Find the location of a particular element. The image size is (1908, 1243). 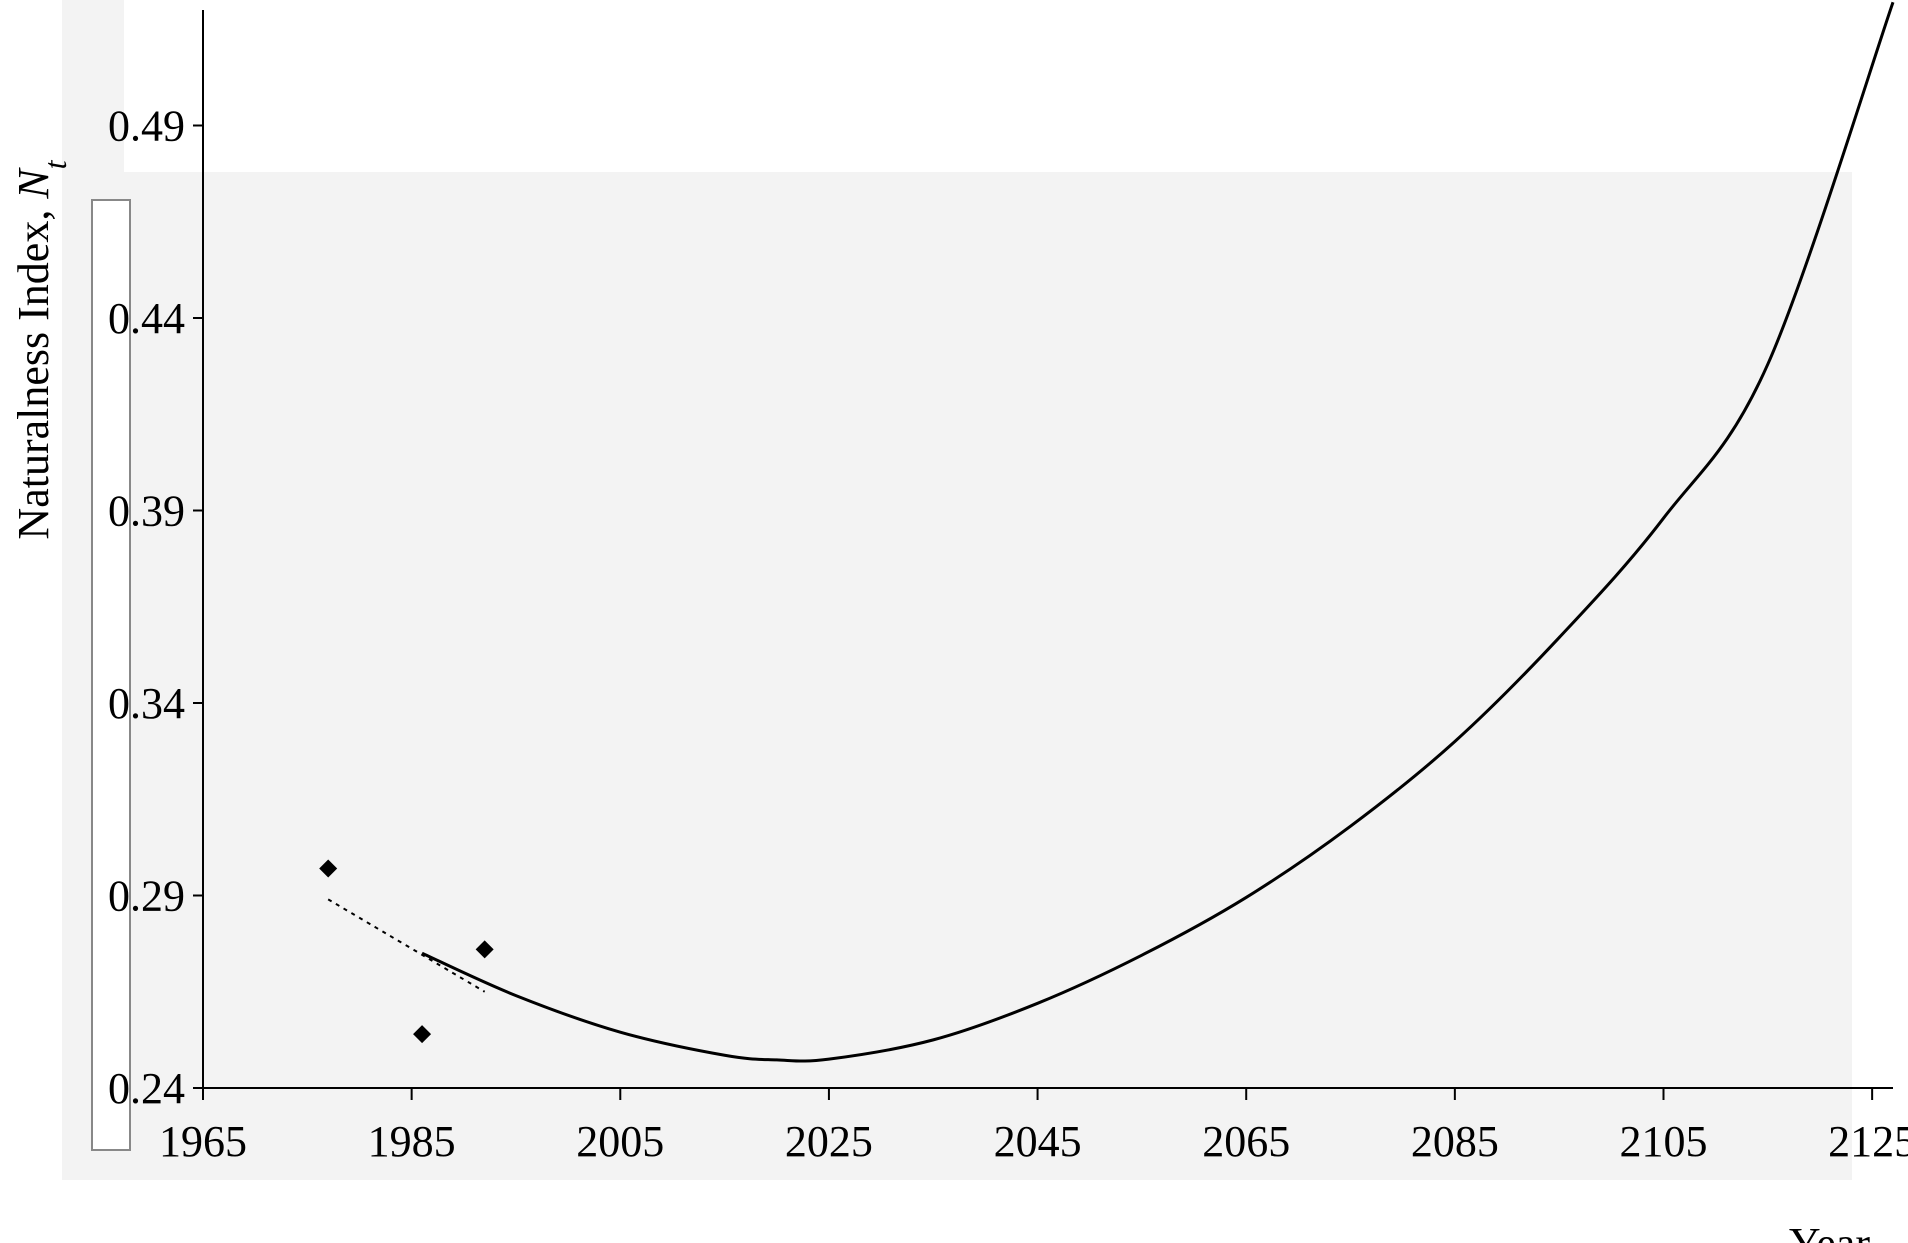

x-ticks: 1965 1985 2005 2025 2045 2065 2085 2105 2125 is located at coordinates (1033, 1127).